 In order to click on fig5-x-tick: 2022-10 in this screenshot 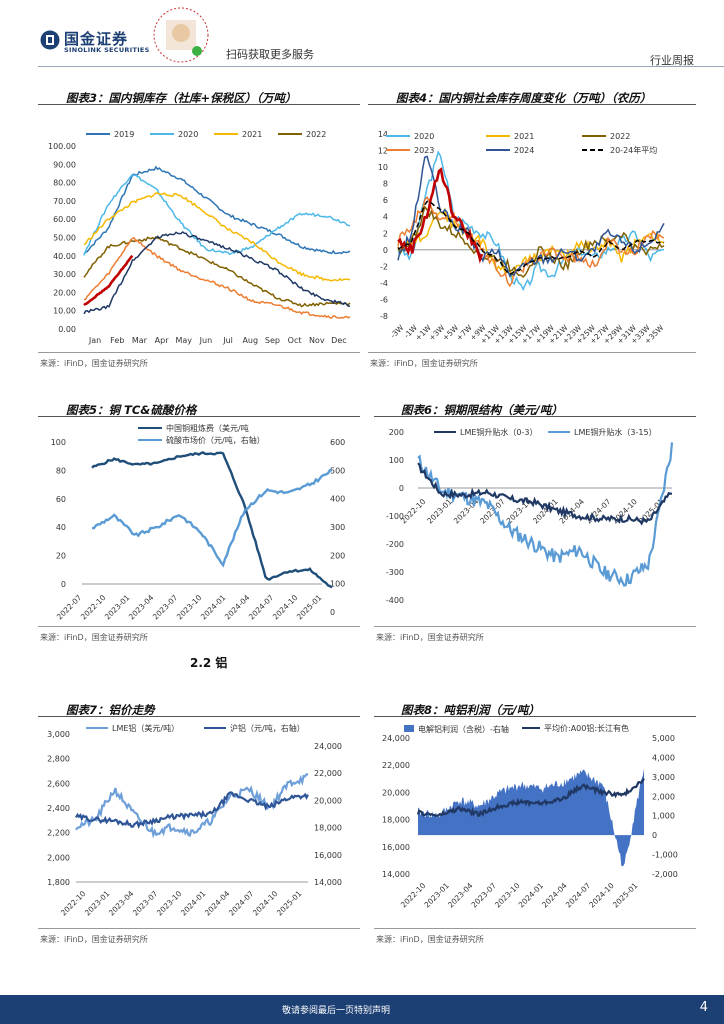, I will do `click(93, 607)`.